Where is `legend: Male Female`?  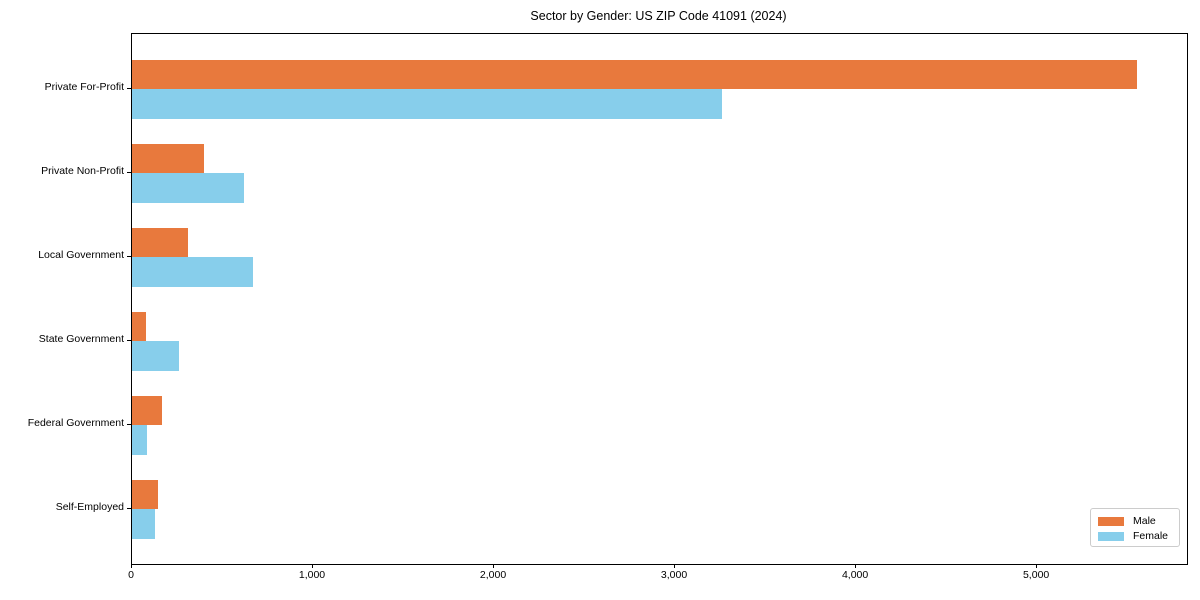 legend: Male Female is located at coordinates (1135, 527).